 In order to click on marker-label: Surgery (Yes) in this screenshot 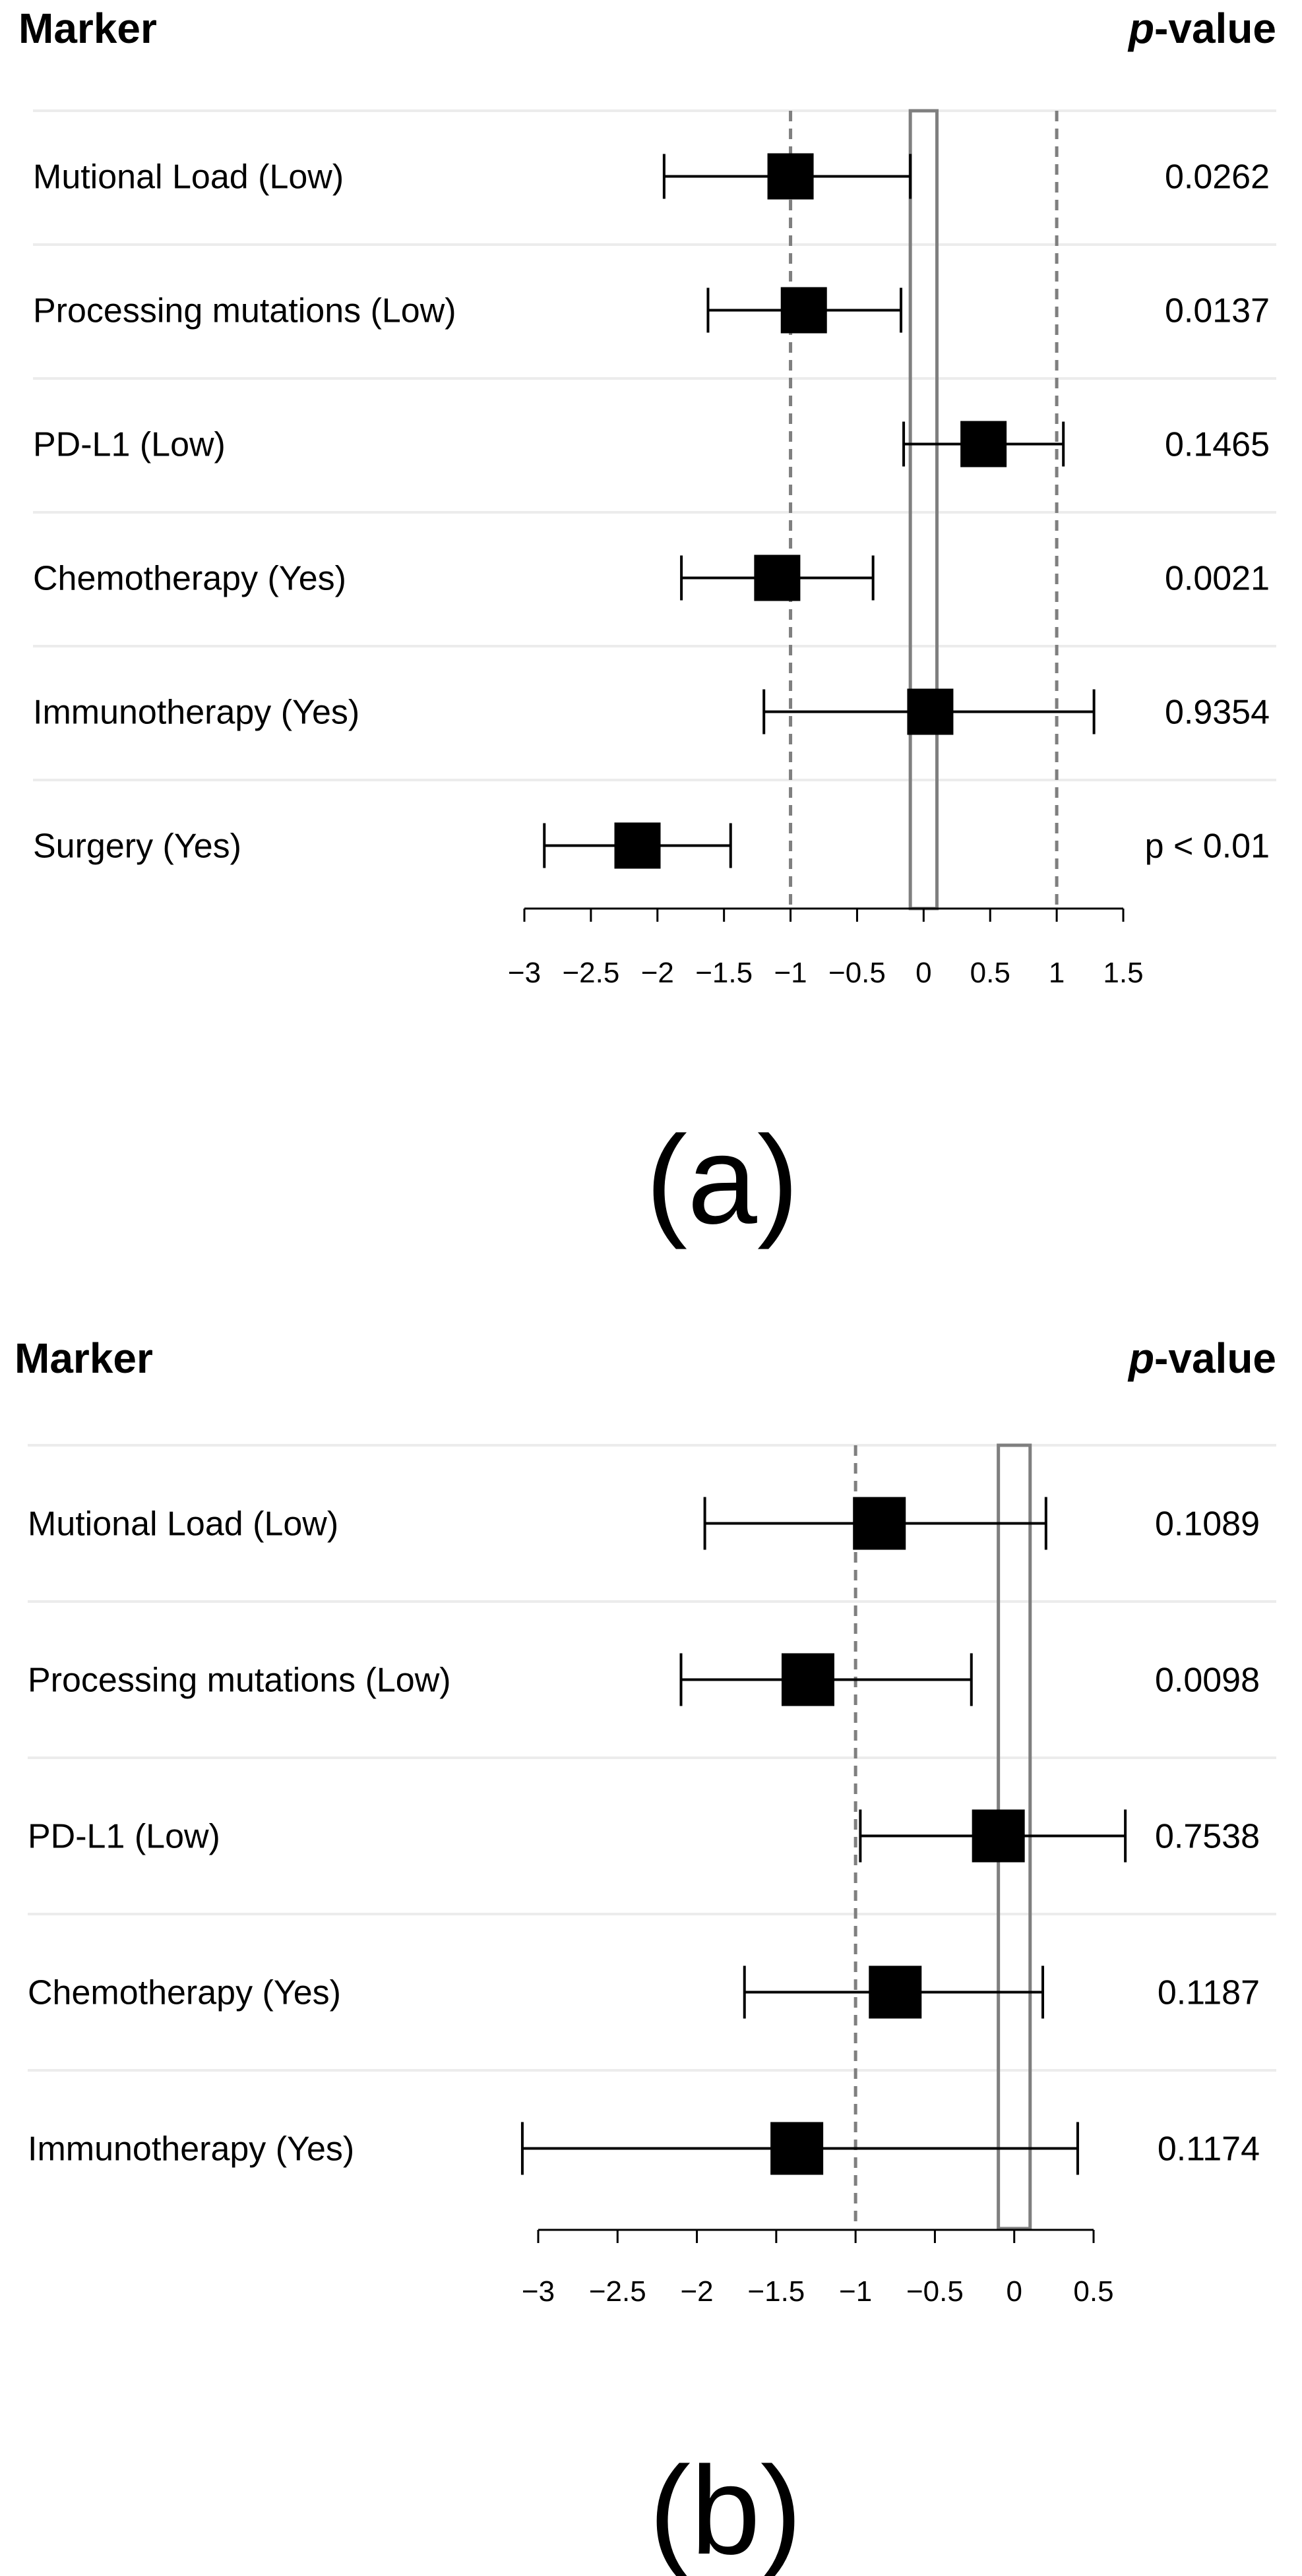, I will do `click(137, 846)`.